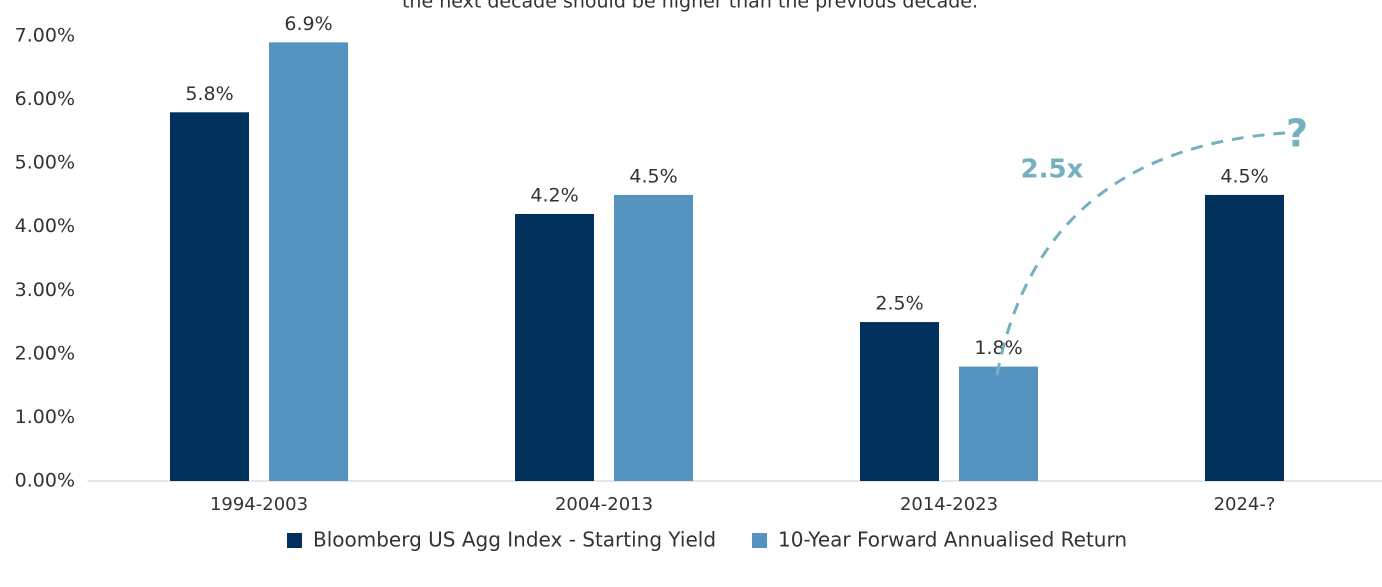 This screenshot has width=1382, height=587. Describe the element at coordinates (209, 94) in the screenshot. I see `data-label: 5.8%` at that location.